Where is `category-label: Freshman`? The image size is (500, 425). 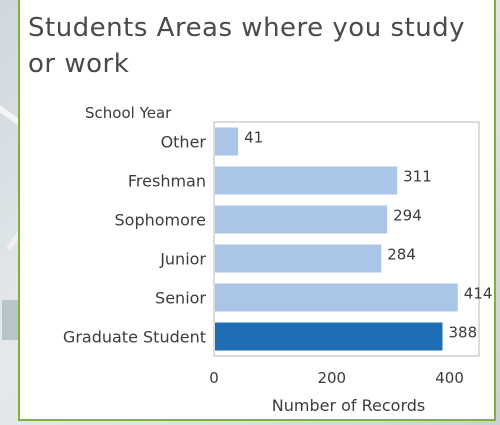 category-label: Freshman is located at coordinates (167, 181).